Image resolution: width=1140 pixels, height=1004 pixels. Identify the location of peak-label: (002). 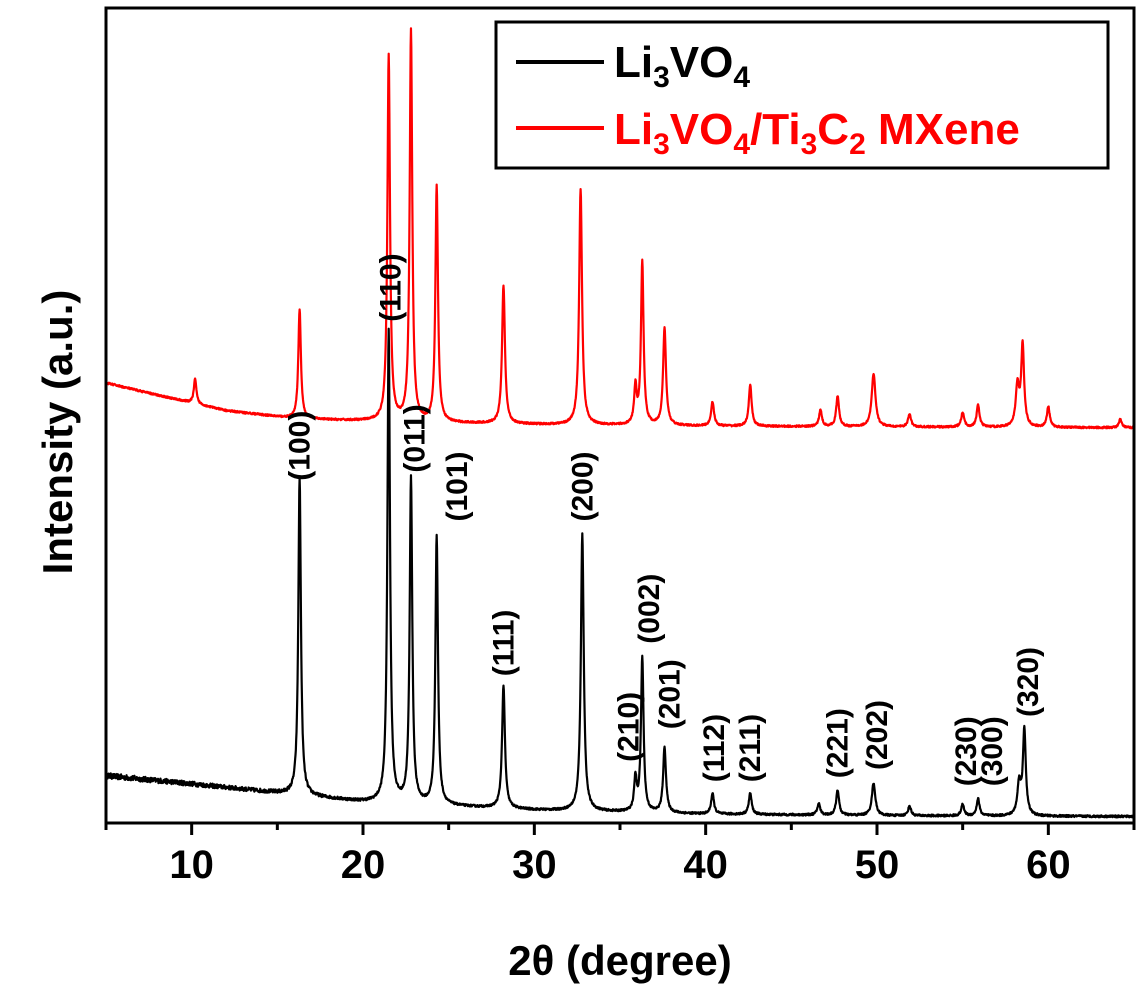
(649, 609).